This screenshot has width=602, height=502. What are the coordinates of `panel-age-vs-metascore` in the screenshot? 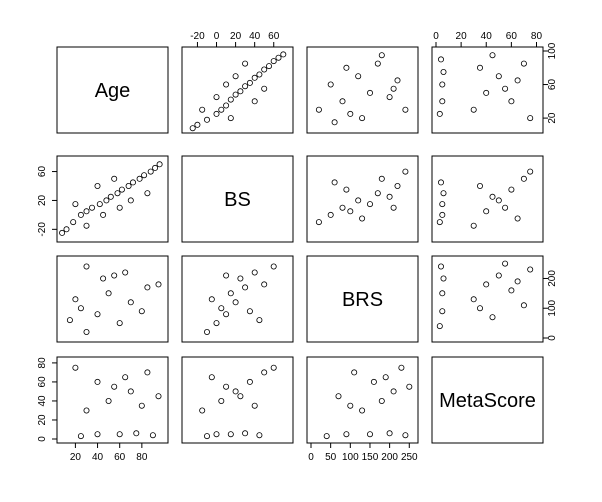 It's located at (487, 90).